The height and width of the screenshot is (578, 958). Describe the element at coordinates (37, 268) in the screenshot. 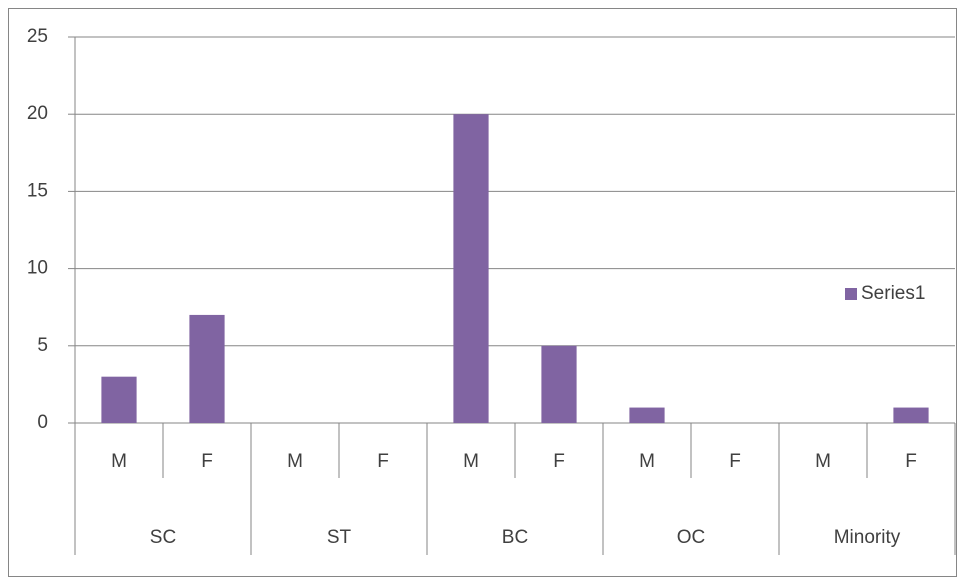

I see `y-tick-label: 10` at that location.